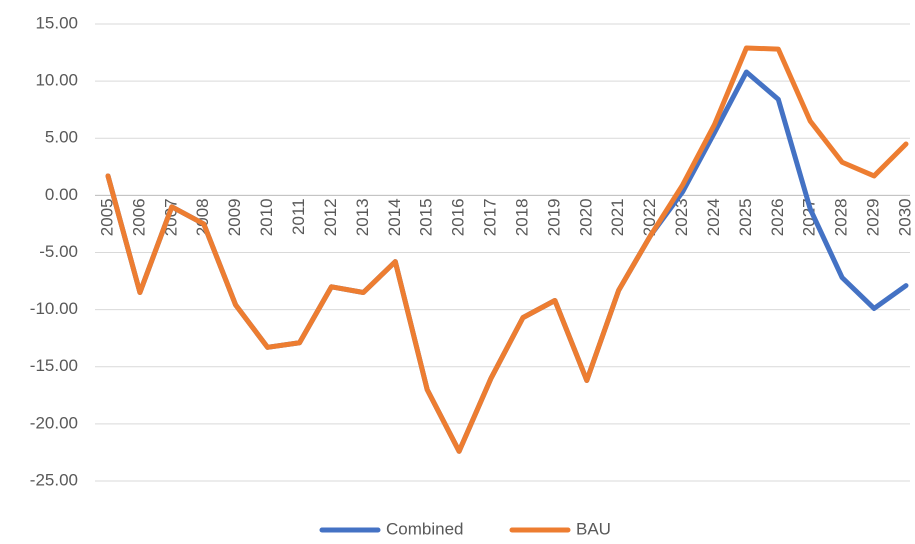 Image resolution: width=915 pixels, height=544 pixels. Describe the element at coordinates (138, 217) in the screenshot. I see `x-tick-label: 2006` at that location.